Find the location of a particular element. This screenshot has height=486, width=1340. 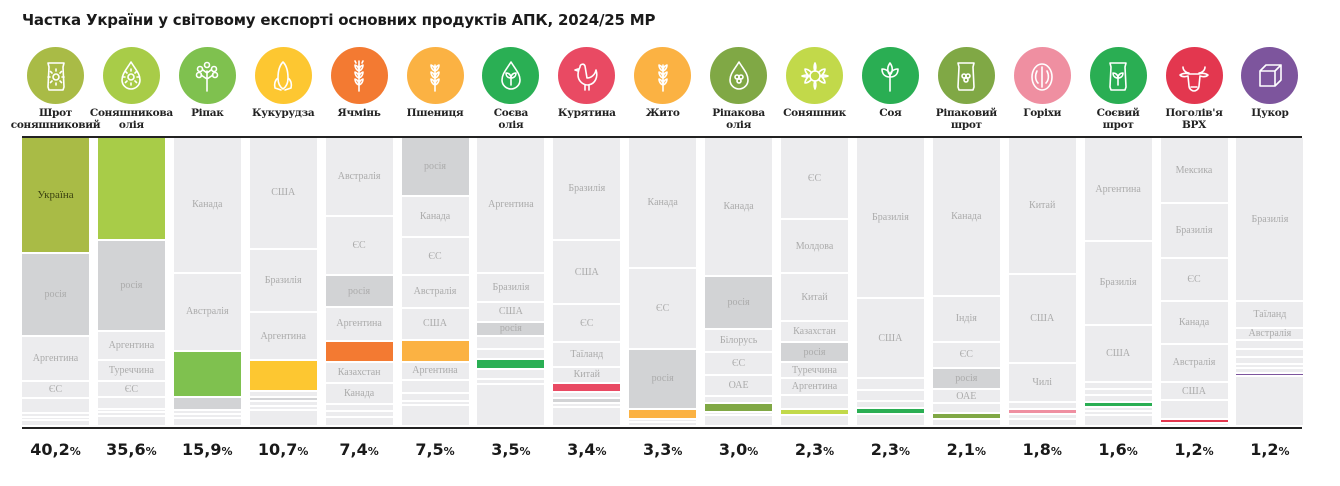

stacked-bar: Бразилія США is located at coordinates (890, 282).